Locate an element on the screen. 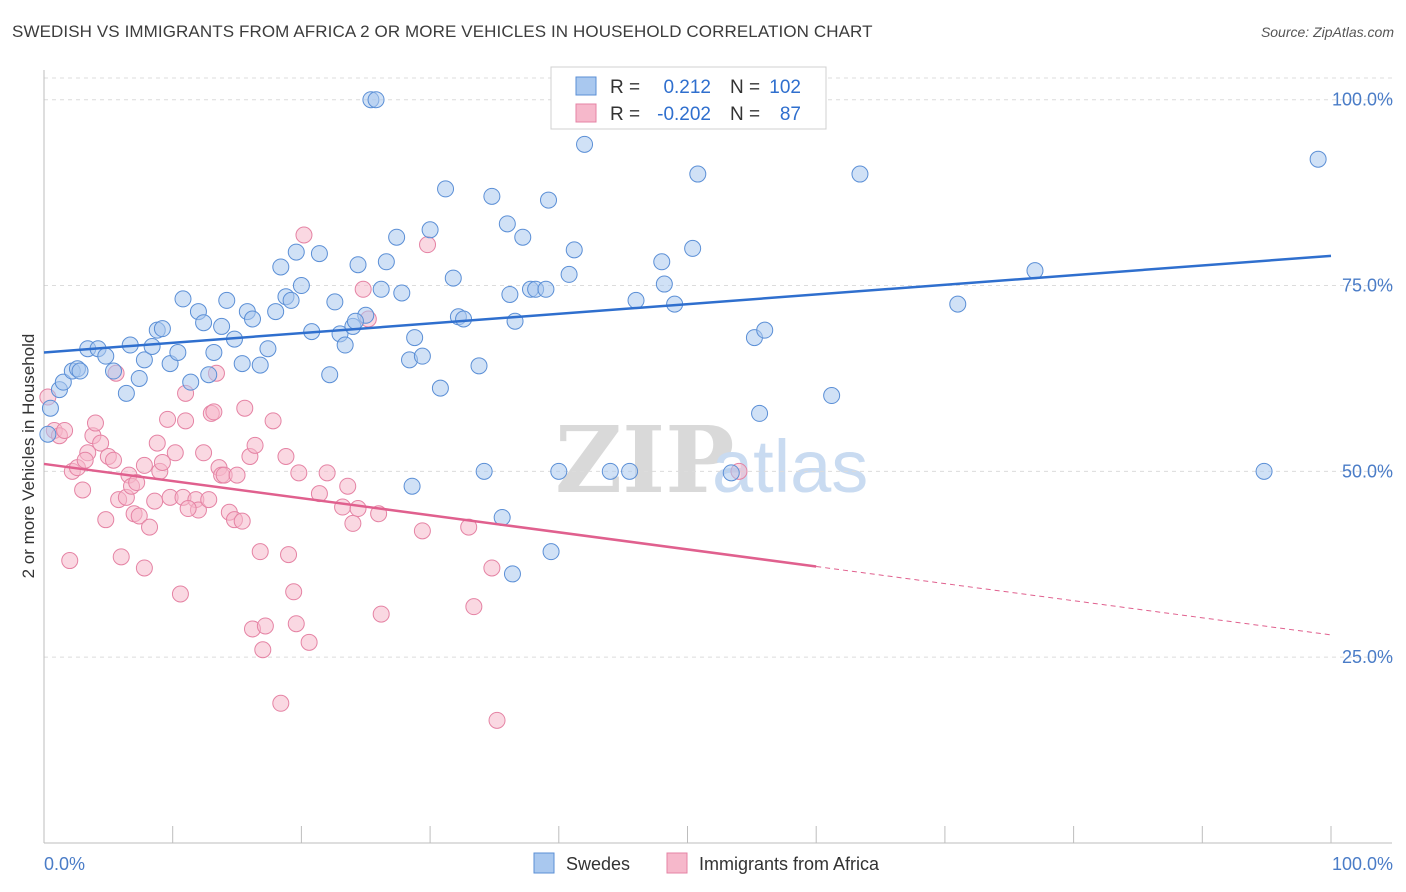 The image size is (1406, 892). stats-legend-box is located at coordinates (688, 98).